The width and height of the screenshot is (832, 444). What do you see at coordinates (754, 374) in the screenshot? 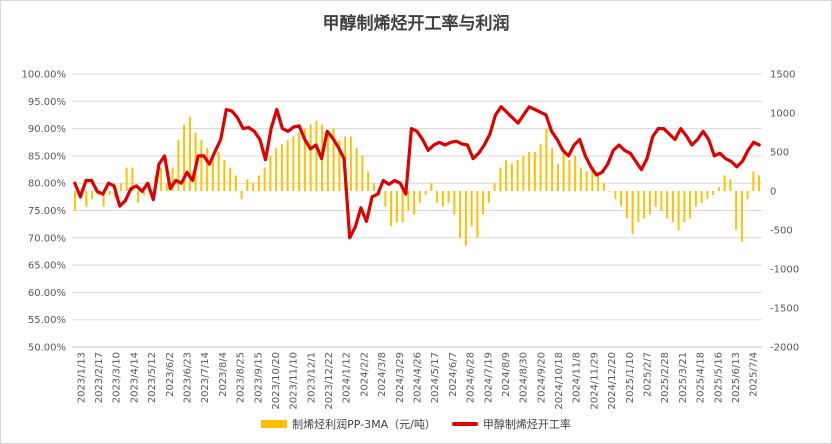
I see `x-tick-label: 2025/7/4` at bounding box center [754, 374].